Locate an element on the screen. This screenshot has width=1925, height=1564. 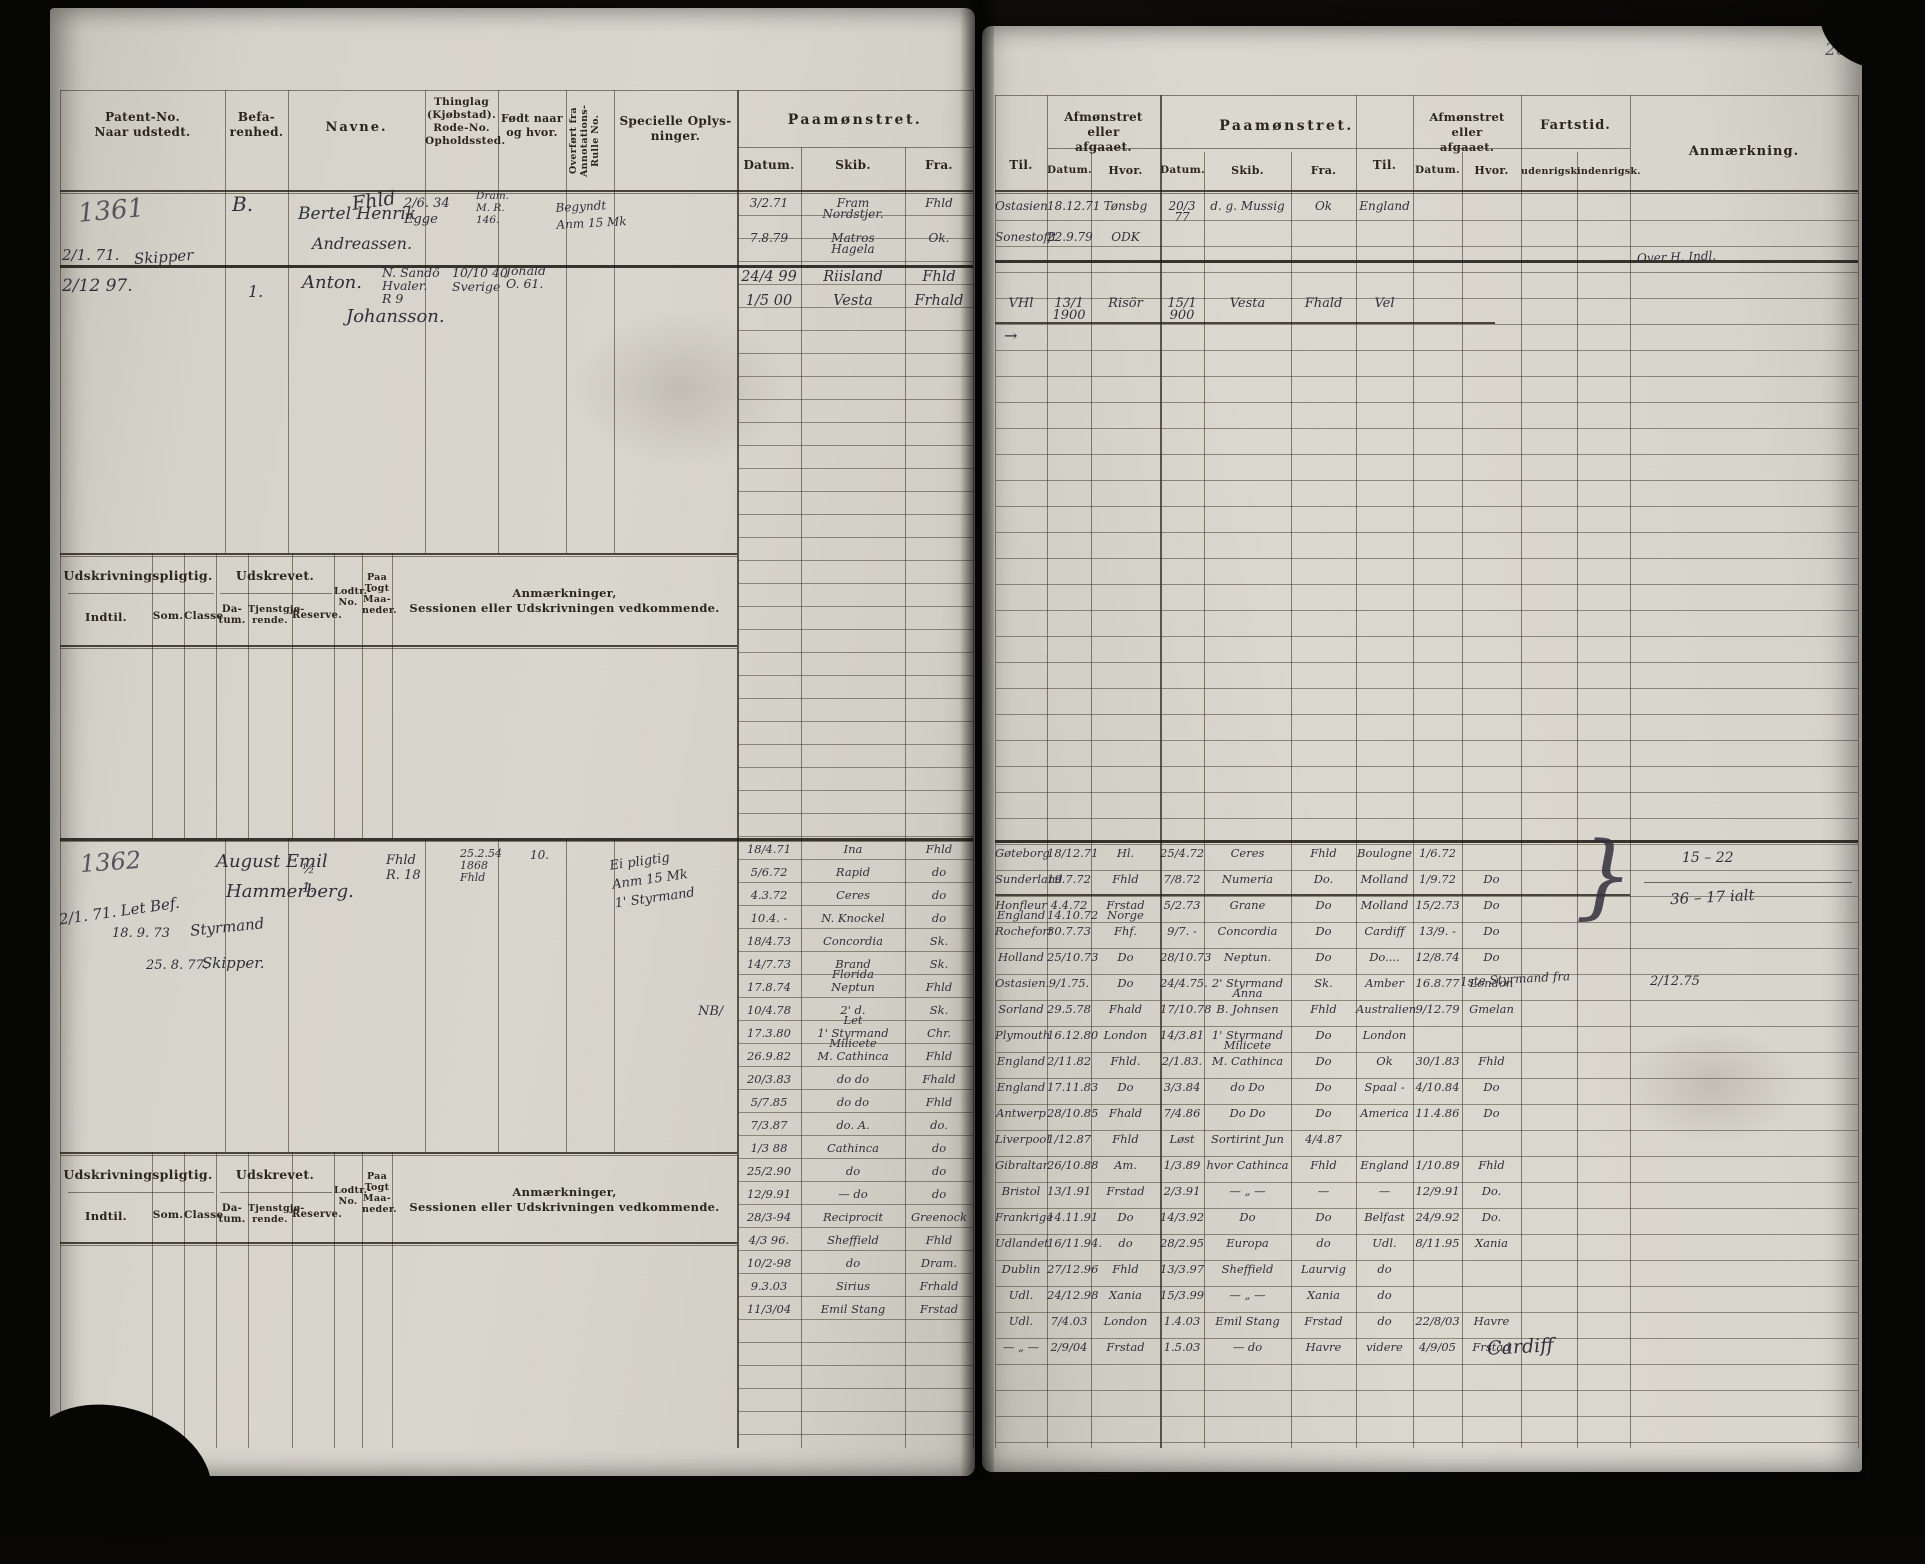
muster-datum: 18/4.71 is located at coordinates (769, 849).